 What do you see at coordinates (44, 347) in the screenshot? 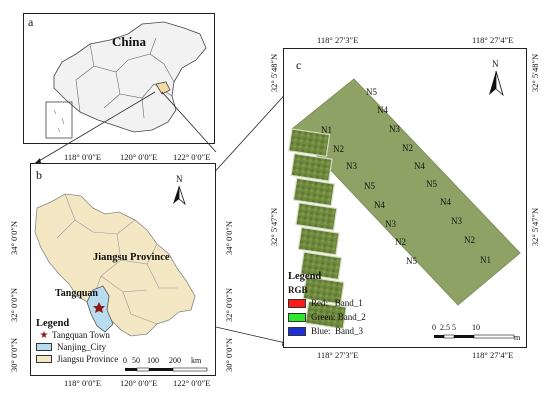
I see `nanjing-swatch` at bounding box center [44, 347].